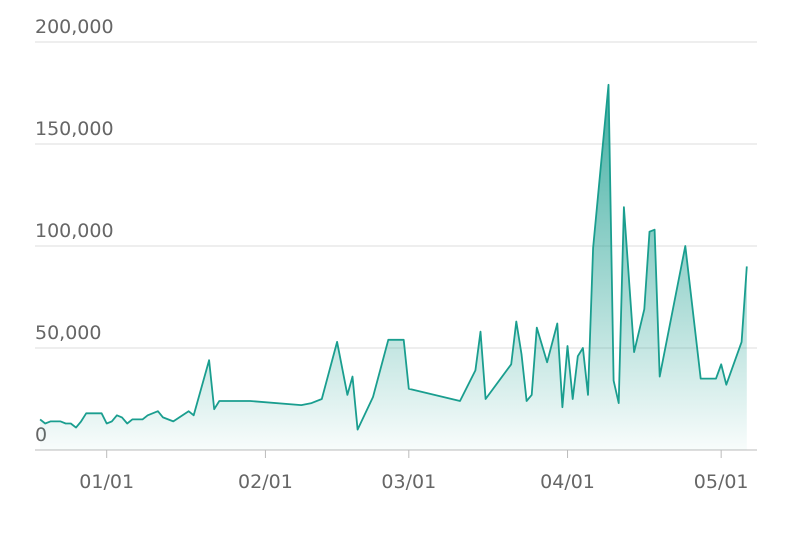 The width and height of the screenshot is (796, 540). What do you see at coordinates (567, 482) in the screenshot?
I see `x-tick-label: 04/01` at bounding box center [567, 482].